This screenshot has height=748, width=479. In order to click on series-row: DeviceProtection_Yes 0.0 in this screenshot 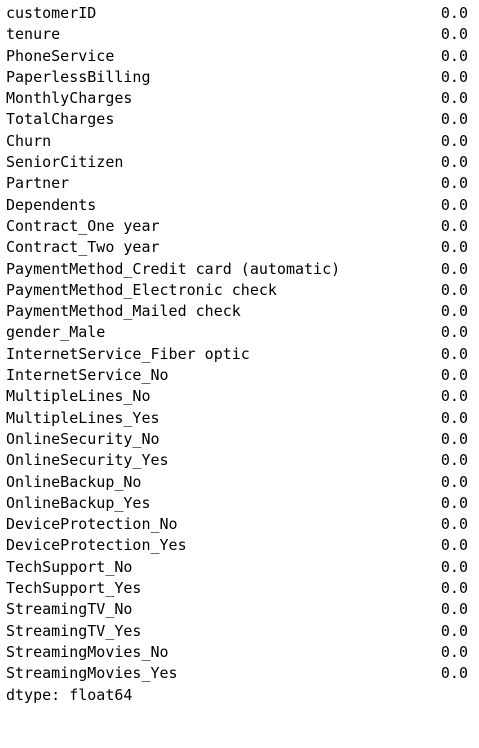, I will do `click(237, 545)`.